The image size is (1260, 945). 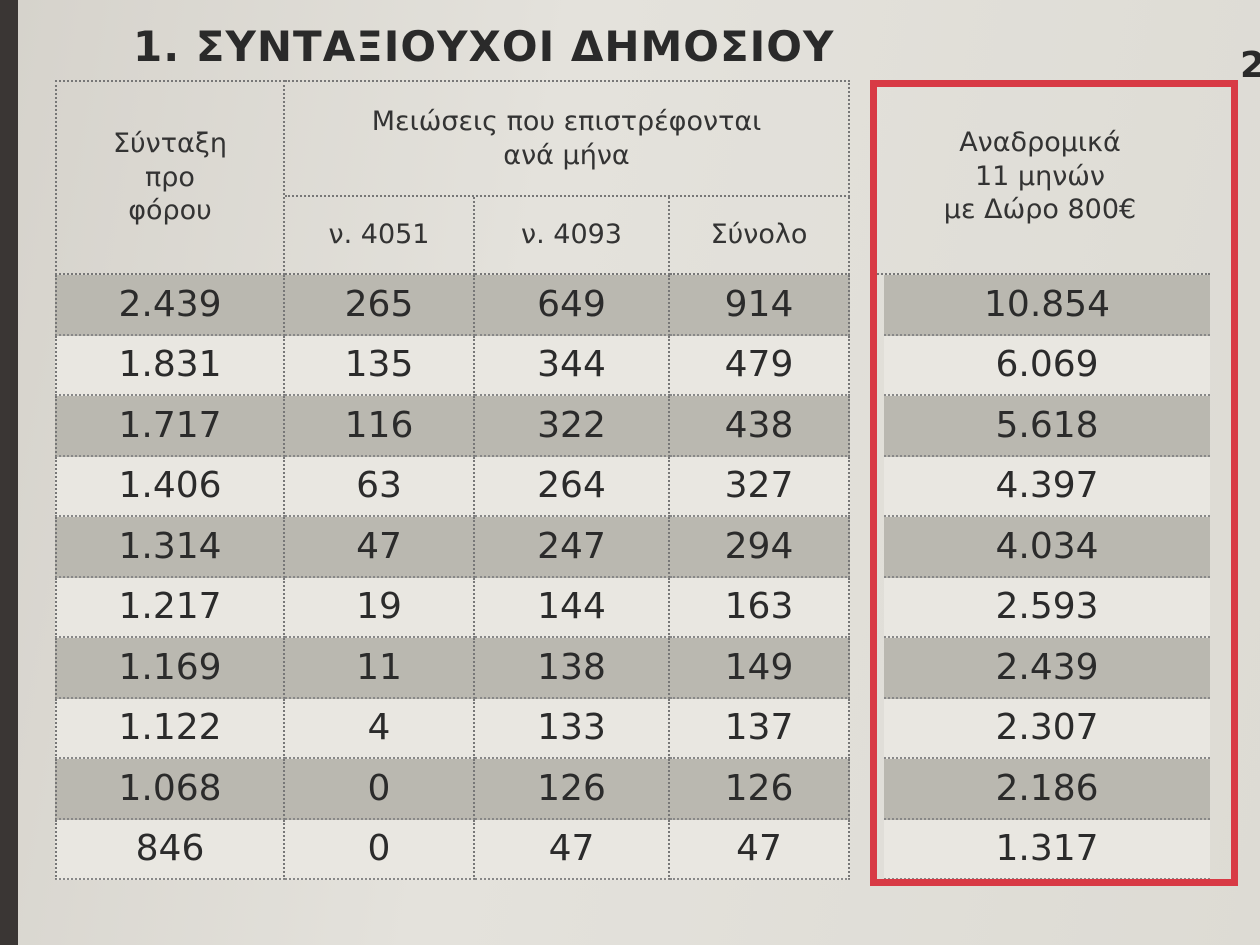 What do you see at coordinates (1047, 547) in the screenshot?
I see `retroactive-cell: 4.034` at bounding box center [1047, 547].